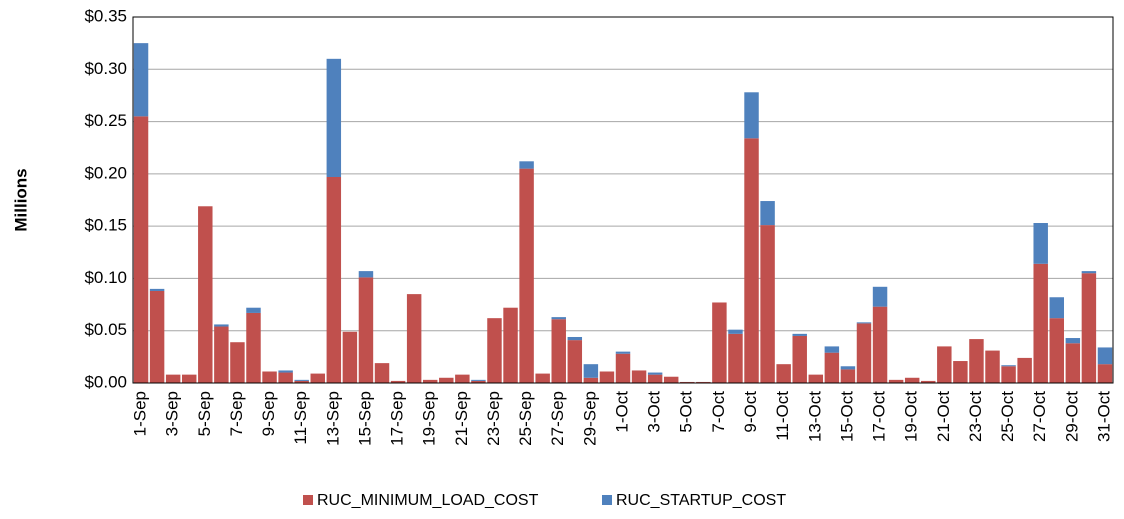 This screenshot has width=1124, height=519. What do you see at coordinates (879, 416) in the screenshot?
I see `x-tick-label: 17-Oct` at bounding box center [879, 416].